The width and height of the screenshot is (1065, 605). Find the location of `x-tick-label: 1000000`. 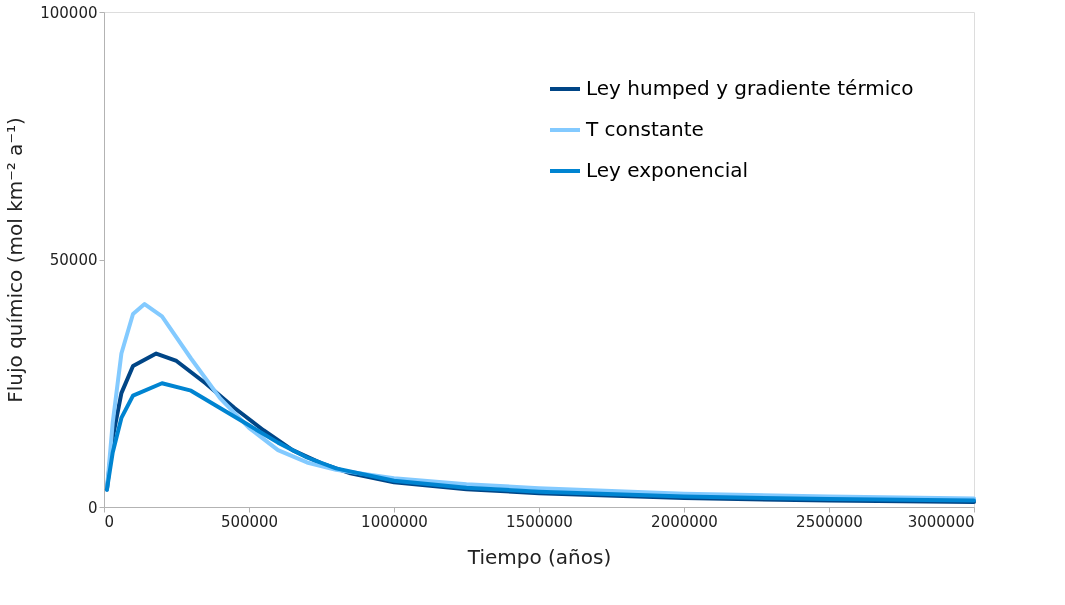

x-tick-label: 1000000 is located at coordinates (394, 521).